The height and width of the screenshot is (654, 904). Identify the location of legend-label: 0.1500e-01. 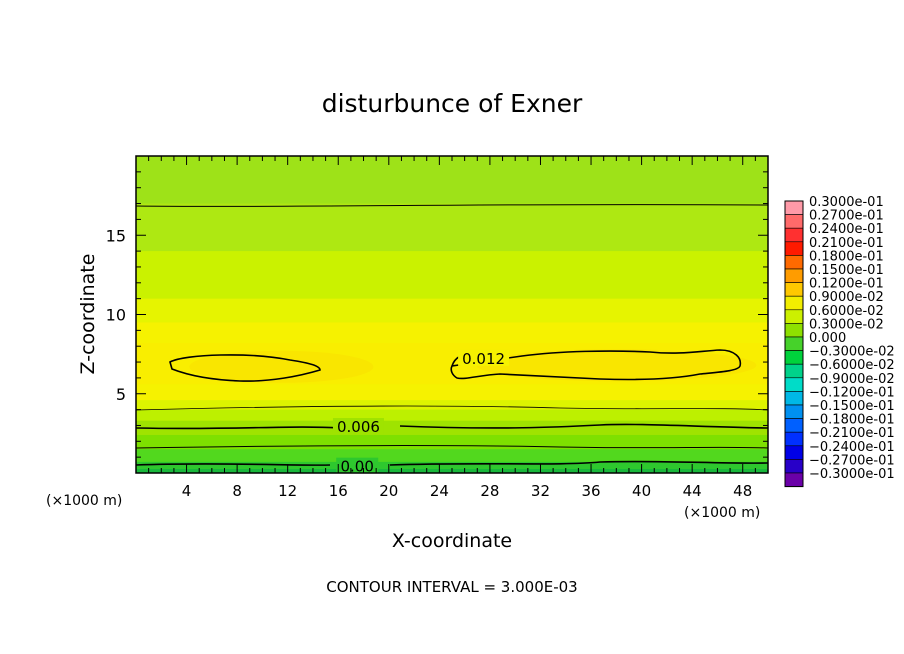
(846, 270).